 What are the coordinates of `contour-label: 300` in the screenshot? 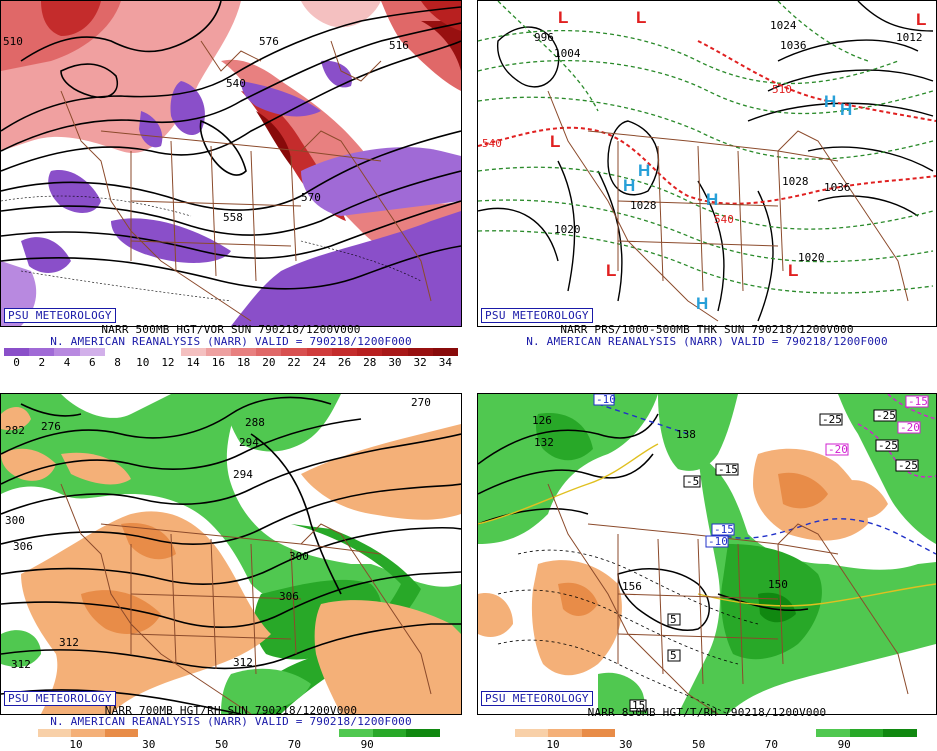 It's located at (299, 556).